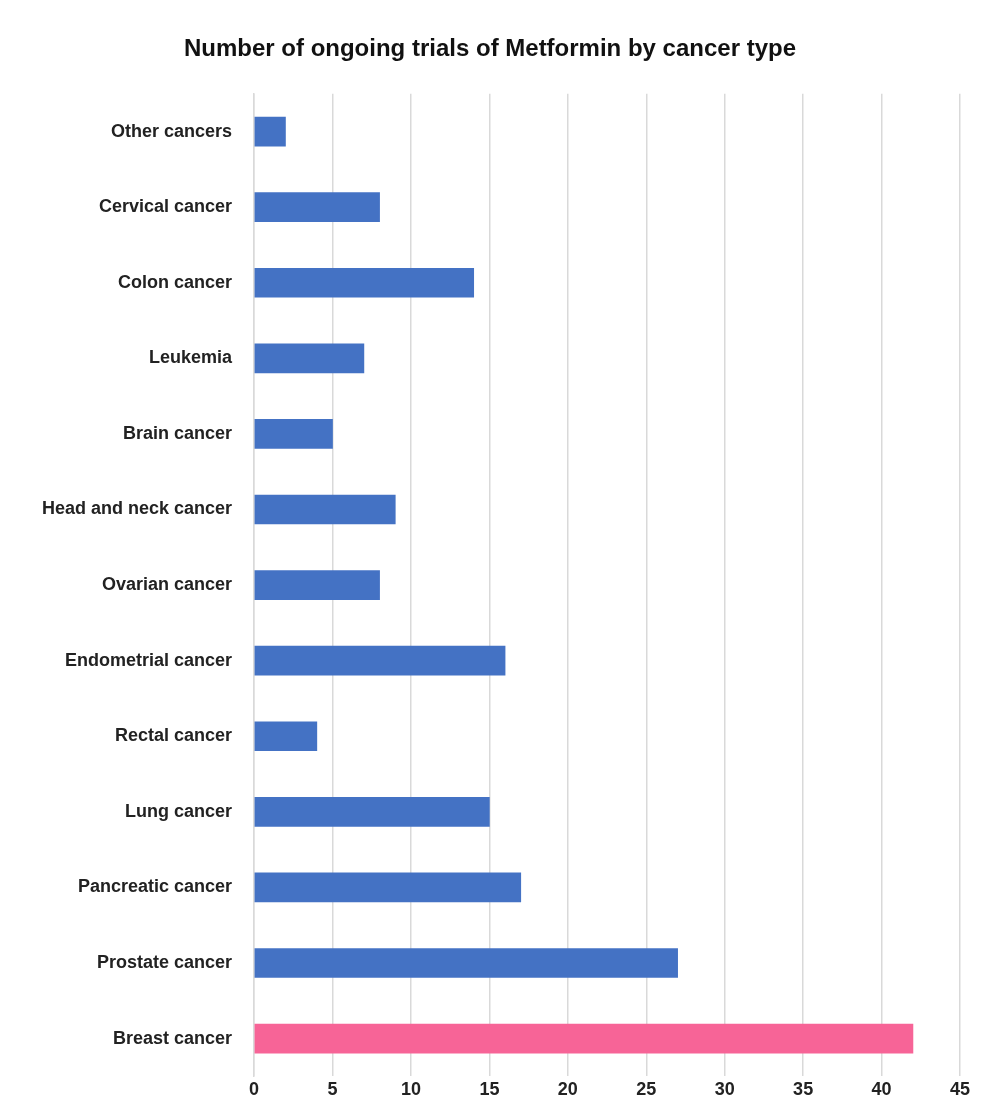 This screenshot has width=985, height=1119. Describe the element at coordinates (410, 1089) in the screenshot. I see `x-tick-label: 10` at that location.